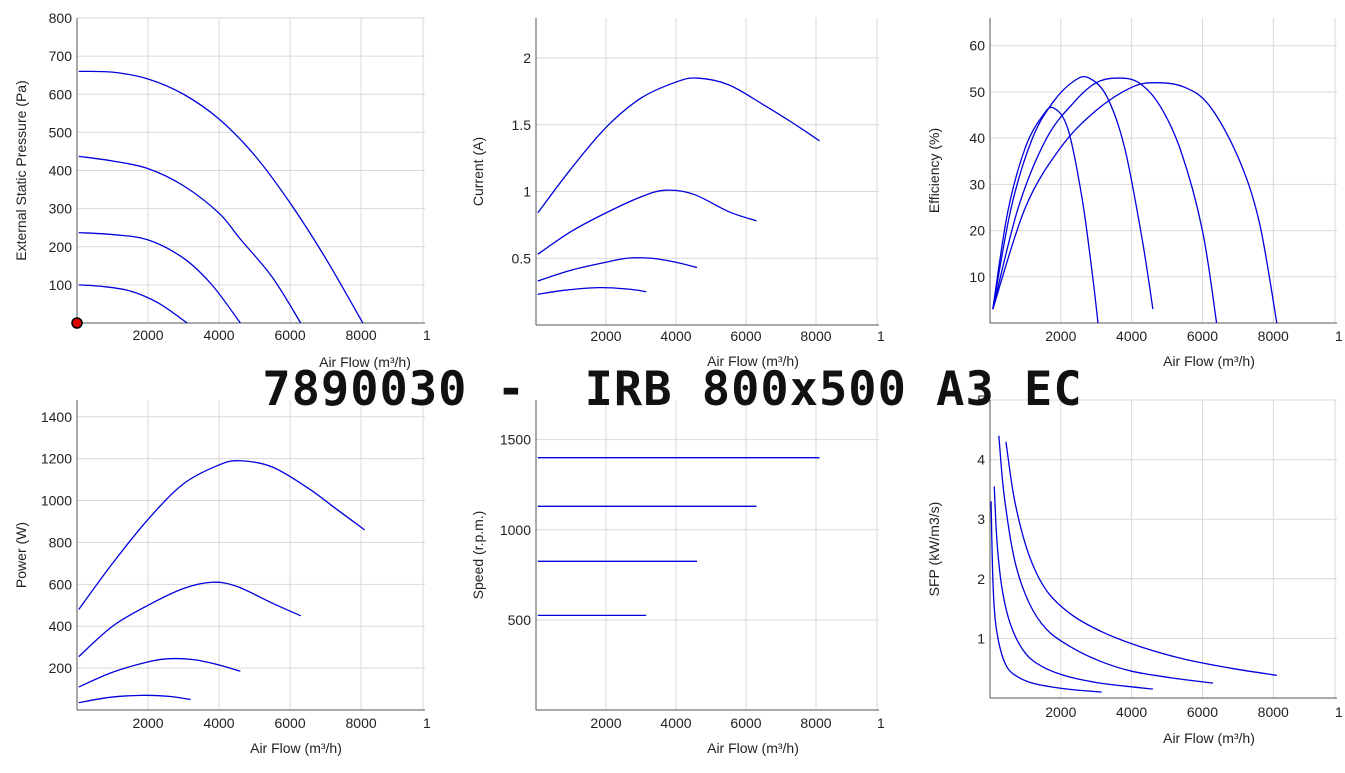 Image resolution: width=1345 pixels, height=773 pixels. What do you see at coordinates (21, 555) in the screenshot?
I see `y-axis-label: Power (W)` at bounding box center [21, 555].